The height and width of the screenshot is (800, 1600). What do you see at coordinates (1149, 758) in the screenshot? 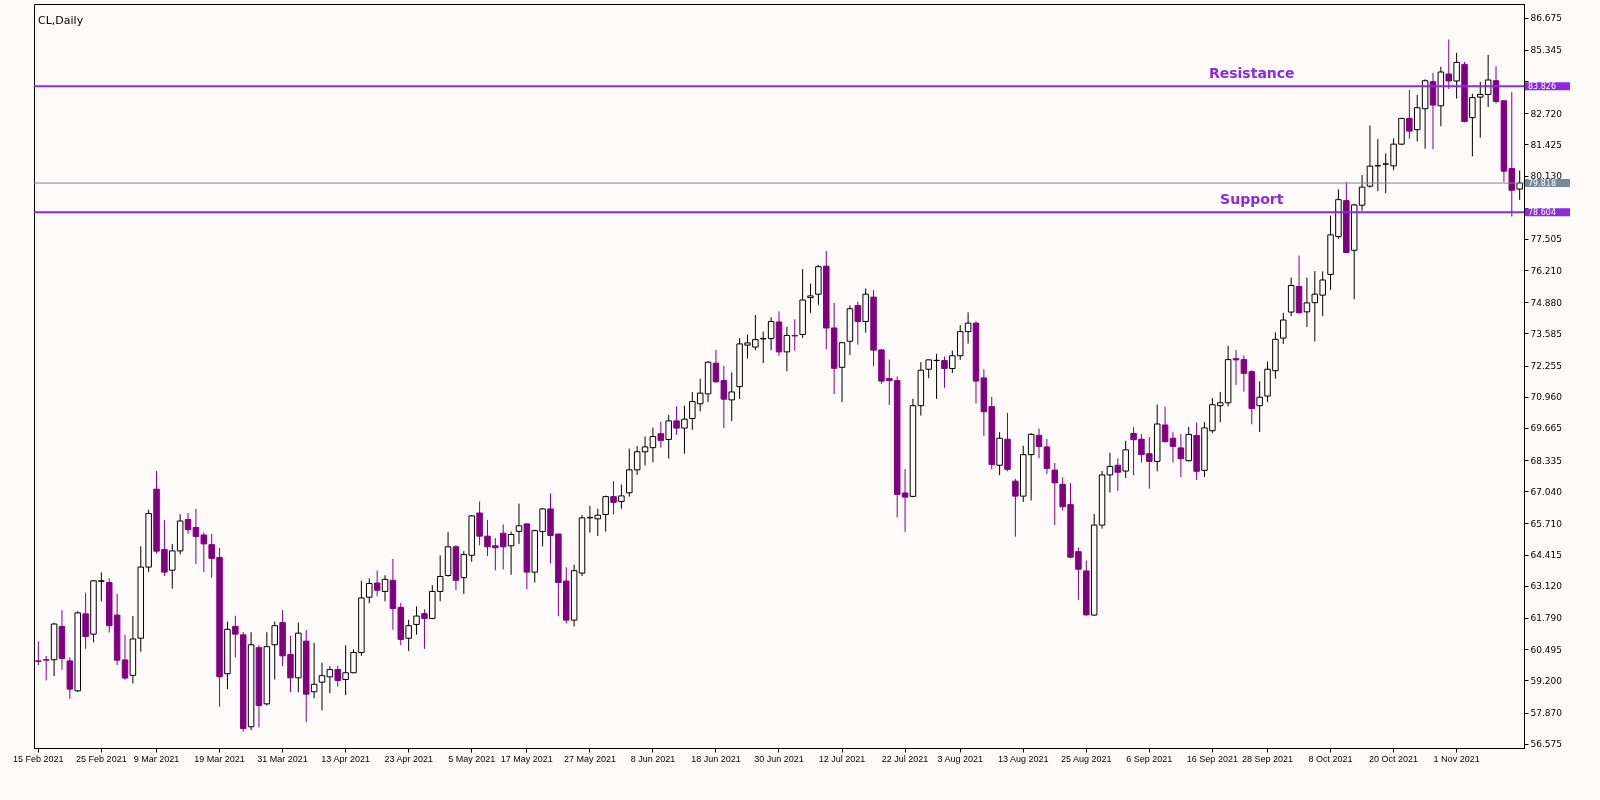
I see `x-tick-label: 6 Sep 2021` at bounding box center [1149, 758].